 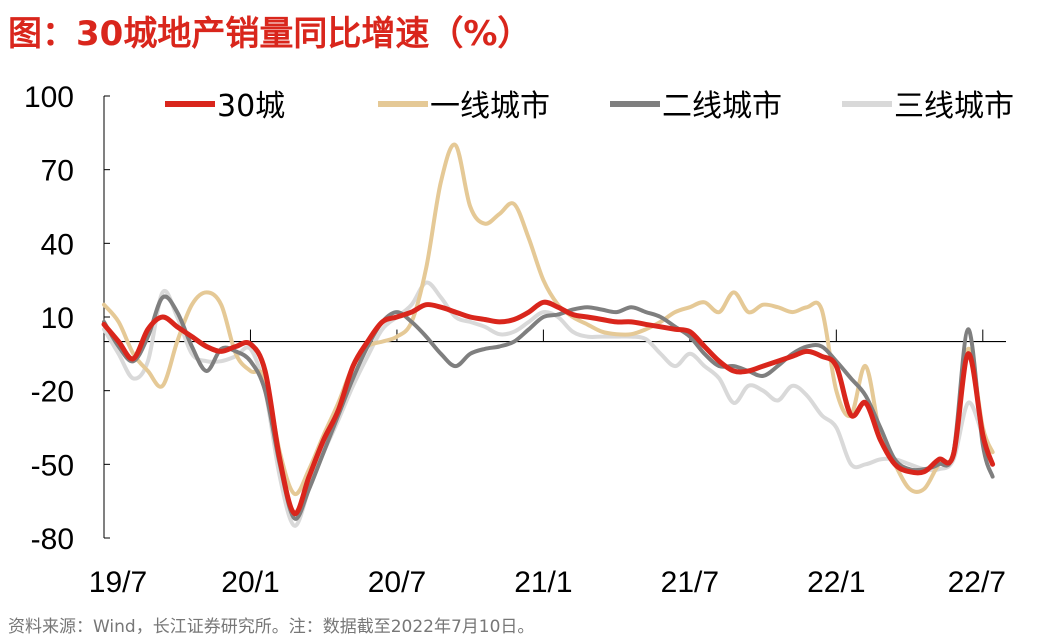 I want to click on x-tick-label: 20/1, so click(x=250, y=582).